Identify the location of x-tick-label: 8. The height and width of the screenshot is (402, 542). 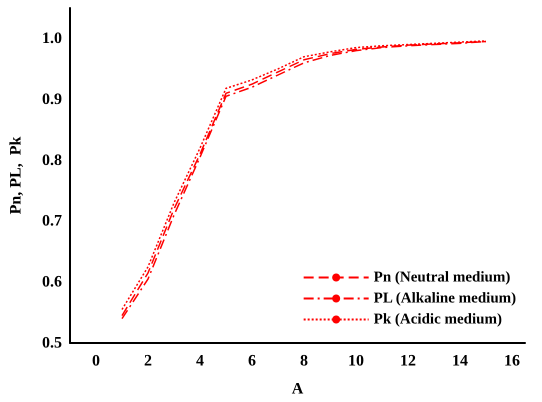
(304, 361).